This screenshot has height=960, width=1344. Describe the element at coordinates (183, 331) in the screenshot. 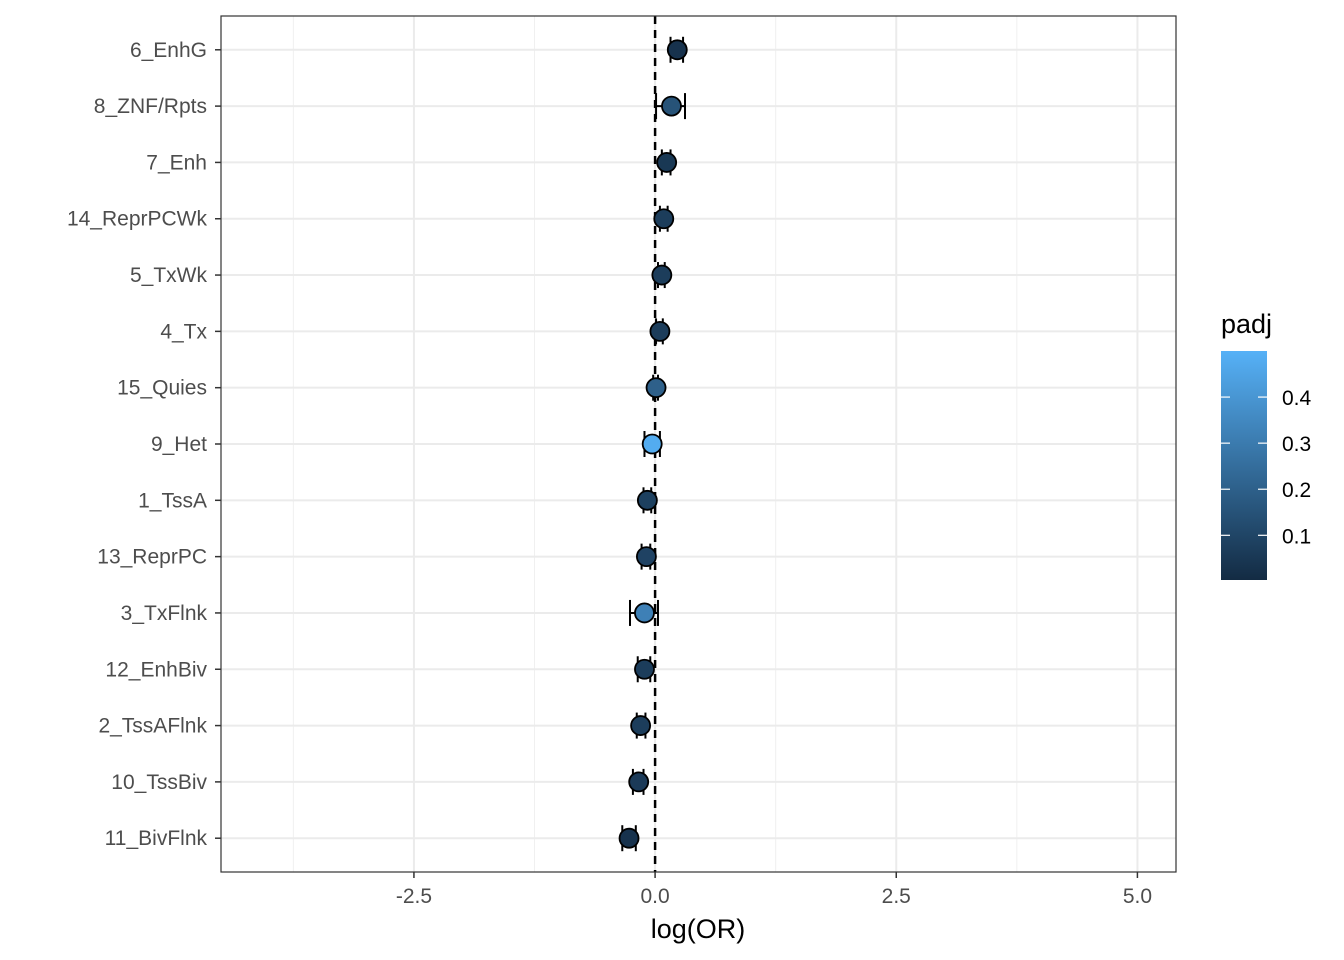

I see `y-tick-label: 4_Tx` at that location.